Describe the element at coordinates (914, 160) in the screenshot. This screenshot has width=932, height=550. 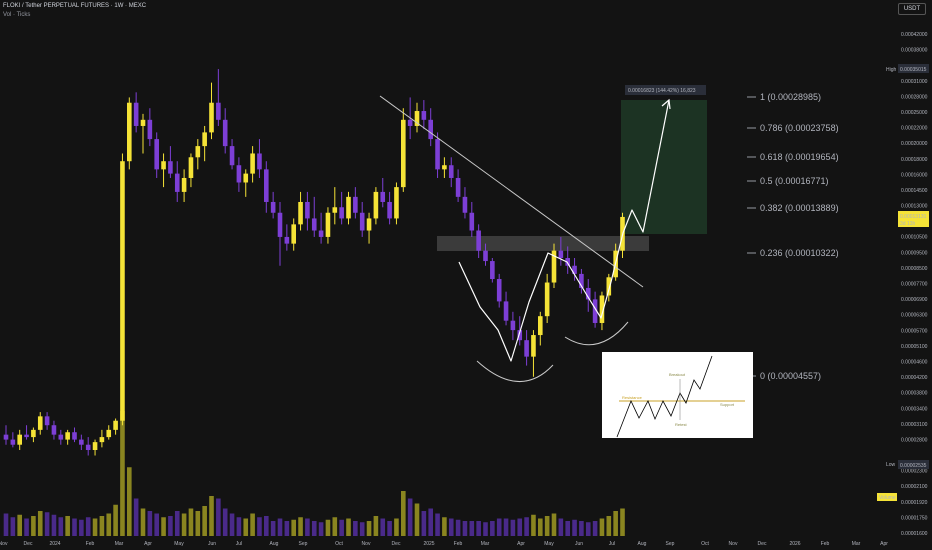
I see `price-tick-label: 0.00018000` at that location.